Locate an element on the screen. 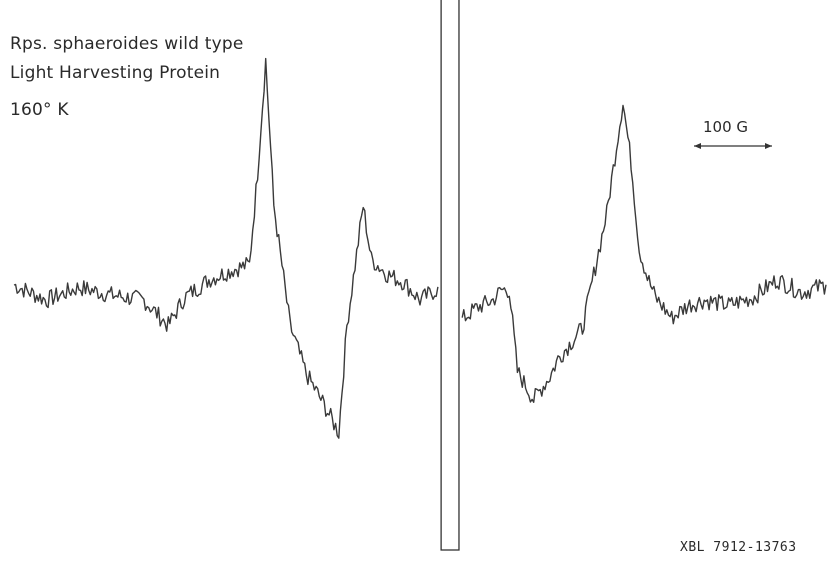  scale-bar-arrow-left is located at coordinates (697, 146).